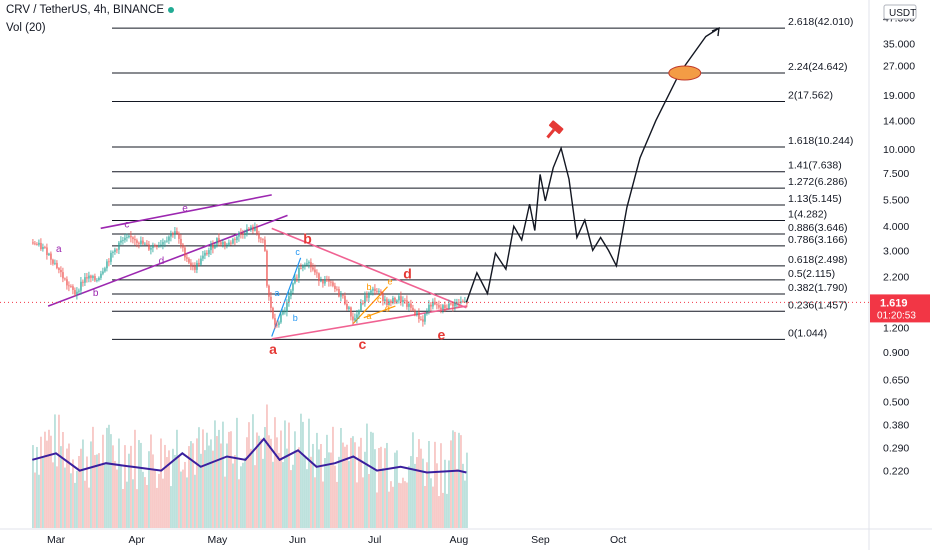 This screenshot has width=932, height=555. What do you see at coordinates (896, 353) in the screenshot?
I see `y-tick-label: 0.900` at bounding box center [896, 353].